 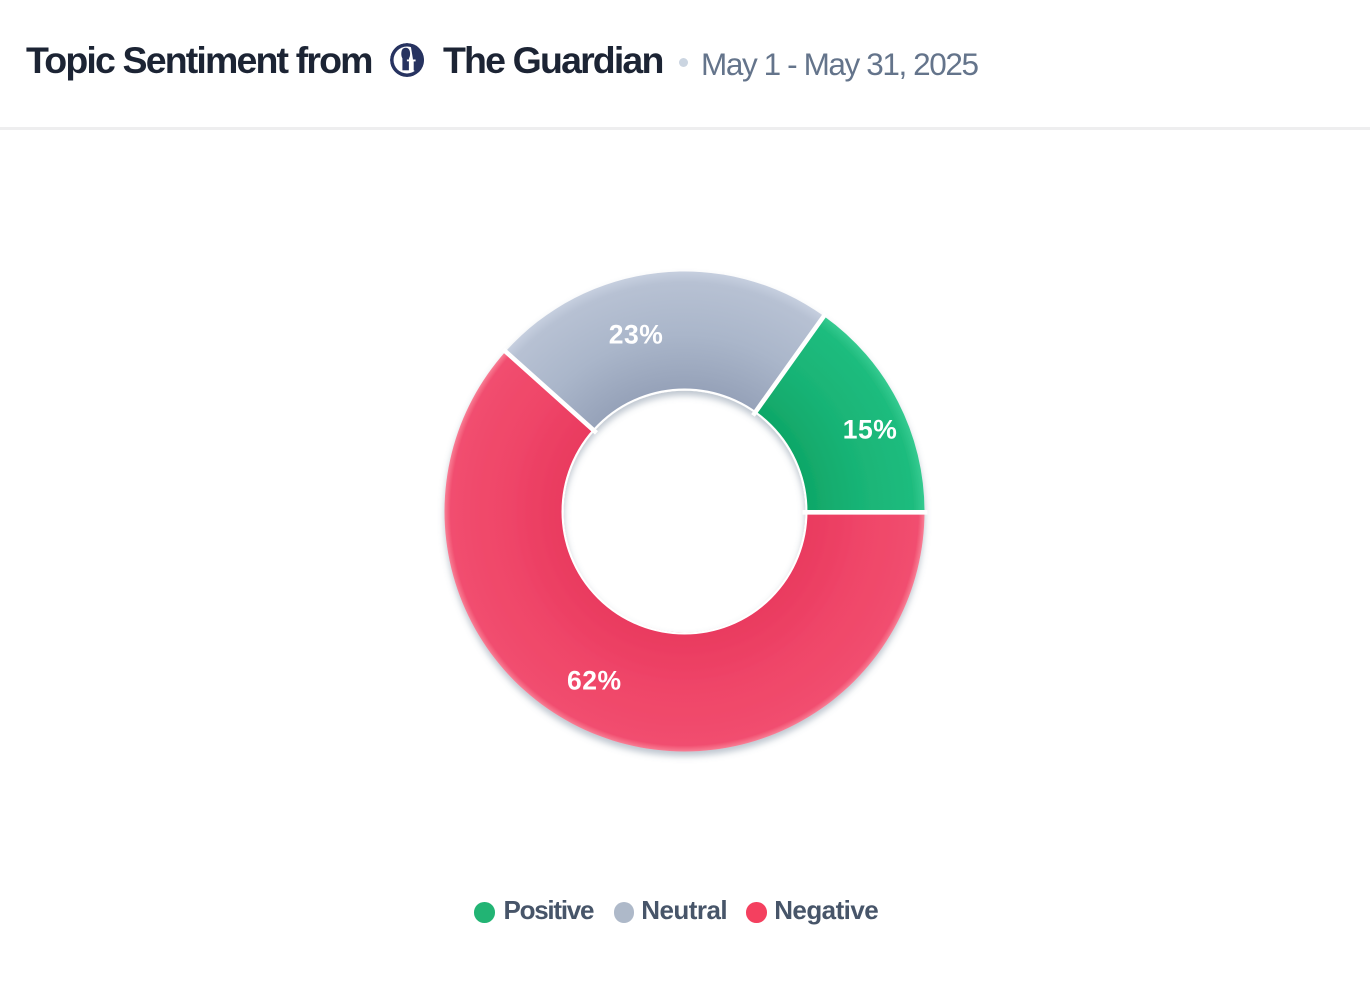 What do you see at coordinates (594, 681) in the screenshot?
I see `svg-text: 62%` at bounding box center [594, 681].